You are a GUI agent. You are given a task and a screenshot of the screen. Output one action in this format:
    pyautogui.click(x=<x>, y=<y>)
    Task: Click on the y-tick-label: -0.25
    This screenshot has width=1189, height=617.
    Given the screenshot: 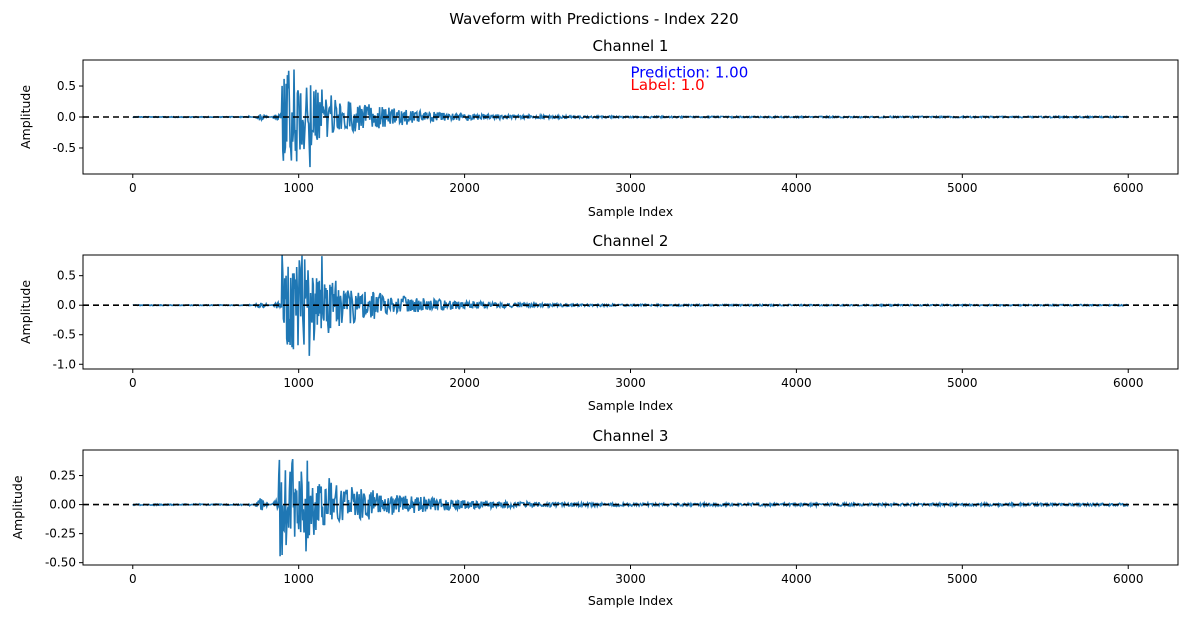 What is the action you would take?
    pyautogui.click(x=60, y=534)
    